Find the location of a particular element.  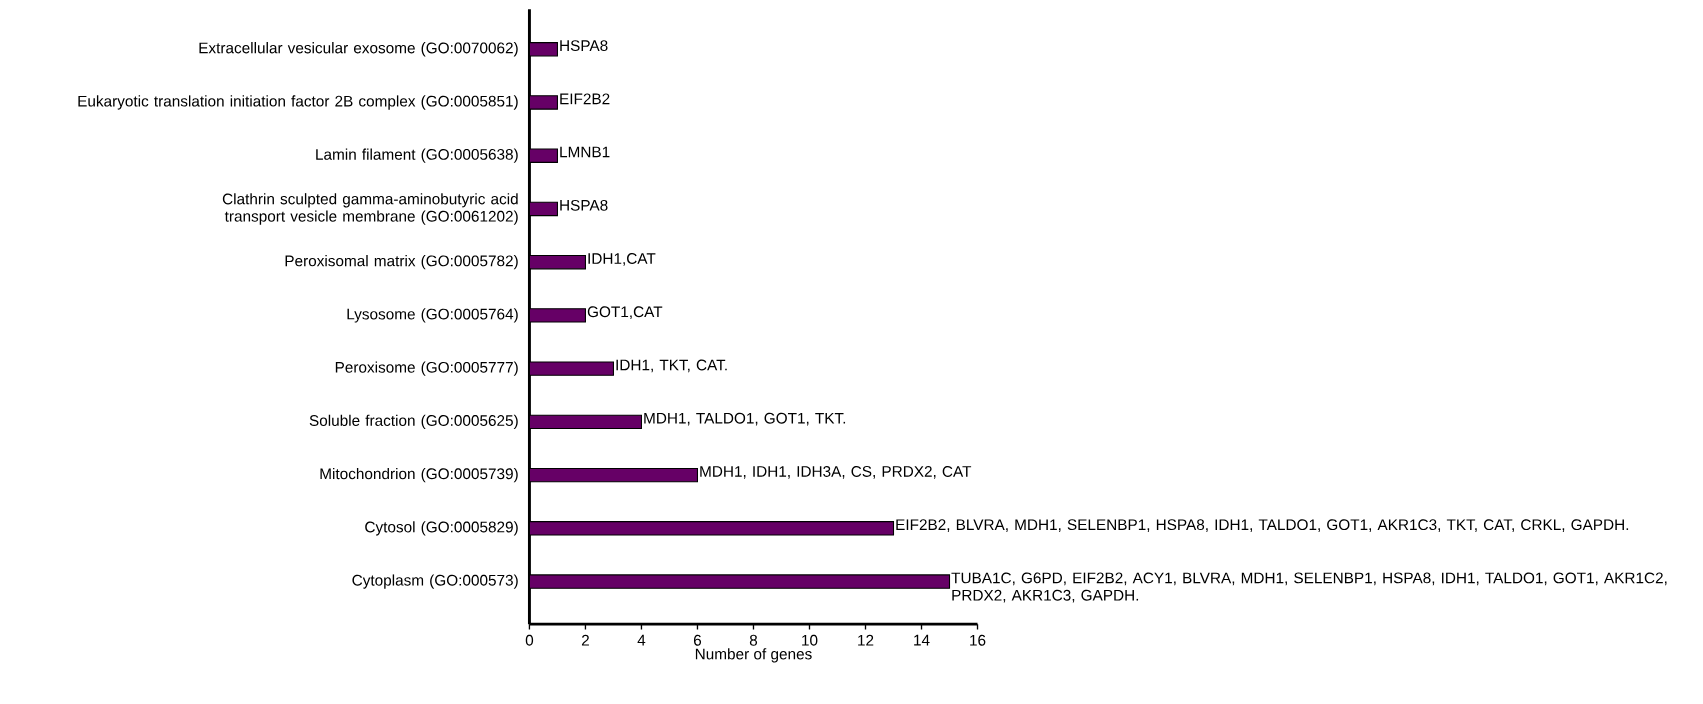

y-tick-label: Lysosome (GO:0005764) is located at coordinates (432, 315).